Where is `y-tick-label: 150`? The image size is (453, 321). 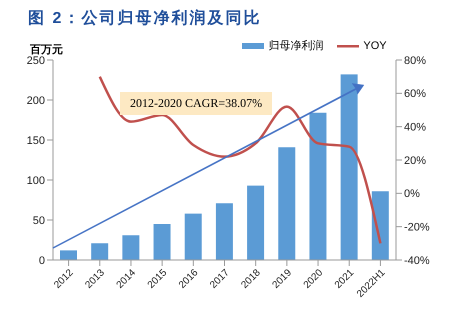
y-tick-label: 150 is located at coordinates (35, 140).